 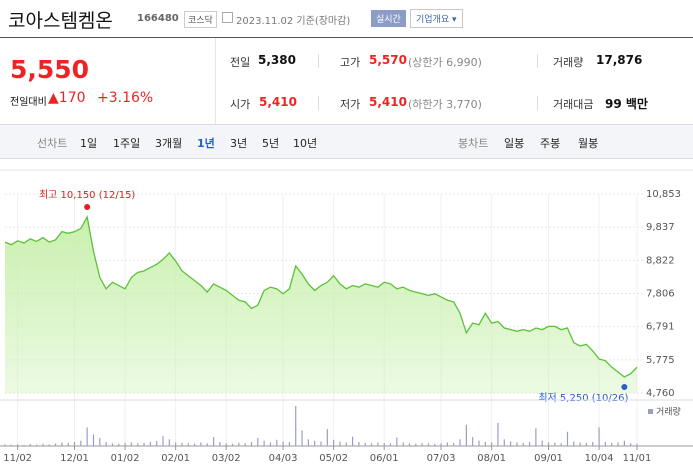 What do you see at coordinates (550, 143) in the screenshot?
I see `tab: 주봉` at bounding box center [550, 143].